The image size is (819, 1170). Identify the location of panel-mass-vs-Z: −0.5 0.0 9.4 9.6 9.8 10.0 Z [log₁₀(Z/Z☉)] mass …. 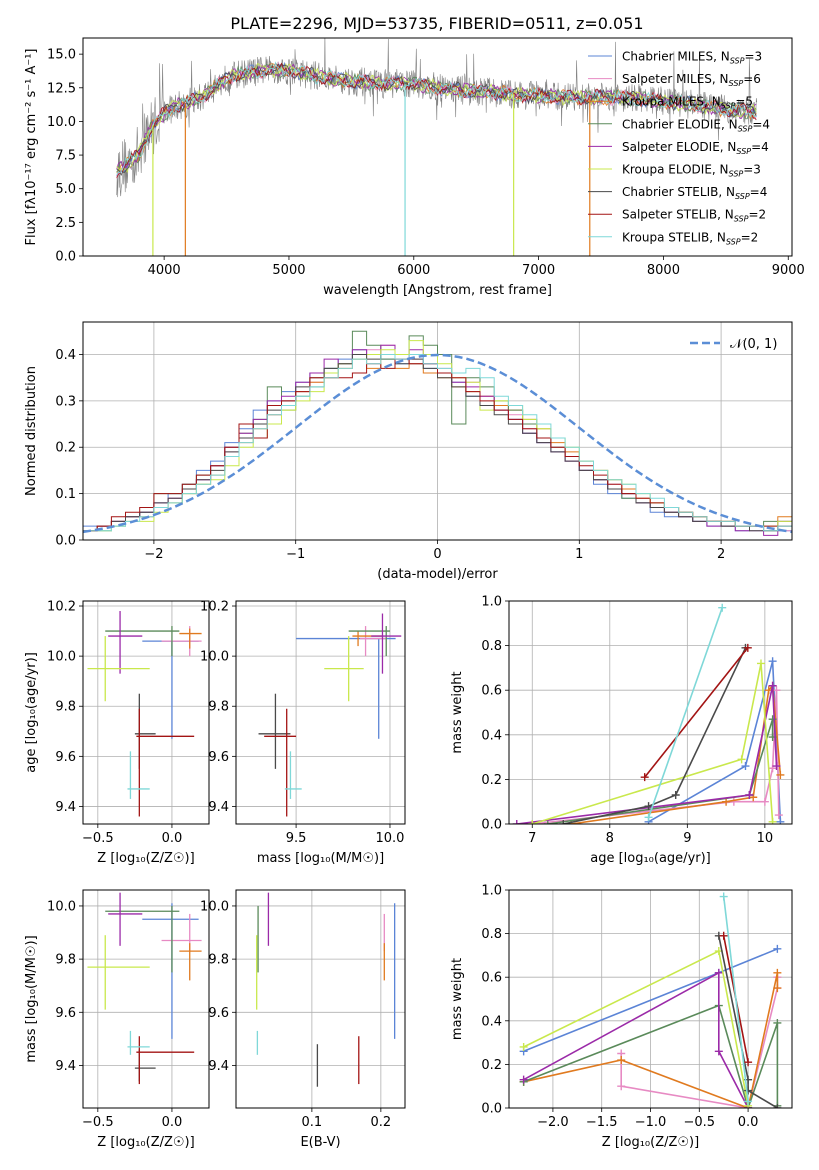
(117, 1019).